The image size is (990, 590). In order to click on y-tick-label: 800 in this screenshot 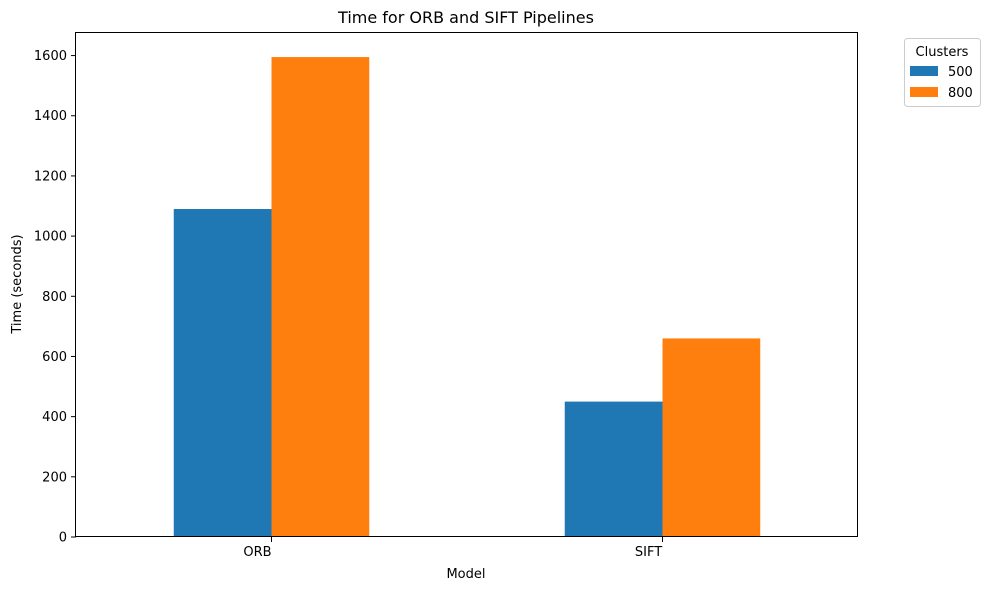, I will do `click(54, 297)`.